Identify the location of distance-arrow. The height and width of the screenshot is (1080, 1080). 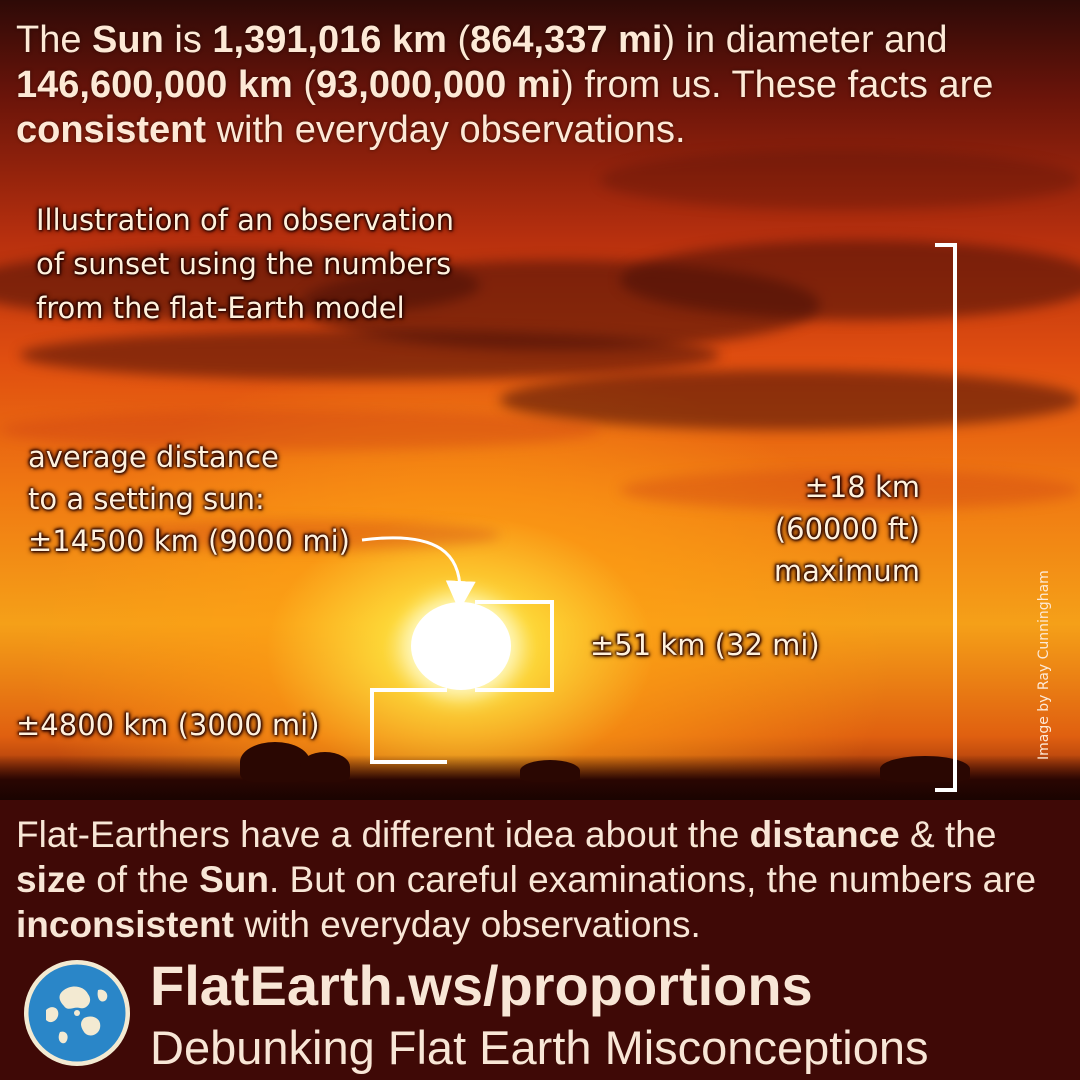
(418, 573).